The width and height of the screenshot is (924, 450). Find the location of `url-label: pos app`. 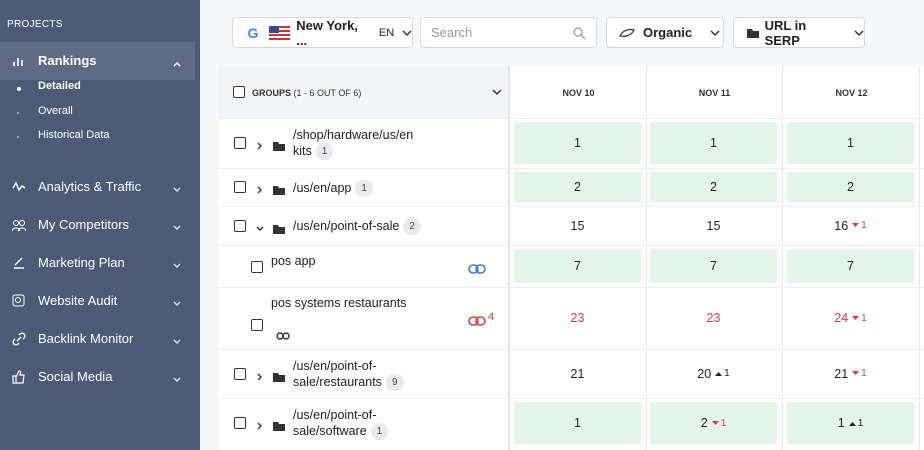

url-label: pos app is located at coordinates (293, 261).